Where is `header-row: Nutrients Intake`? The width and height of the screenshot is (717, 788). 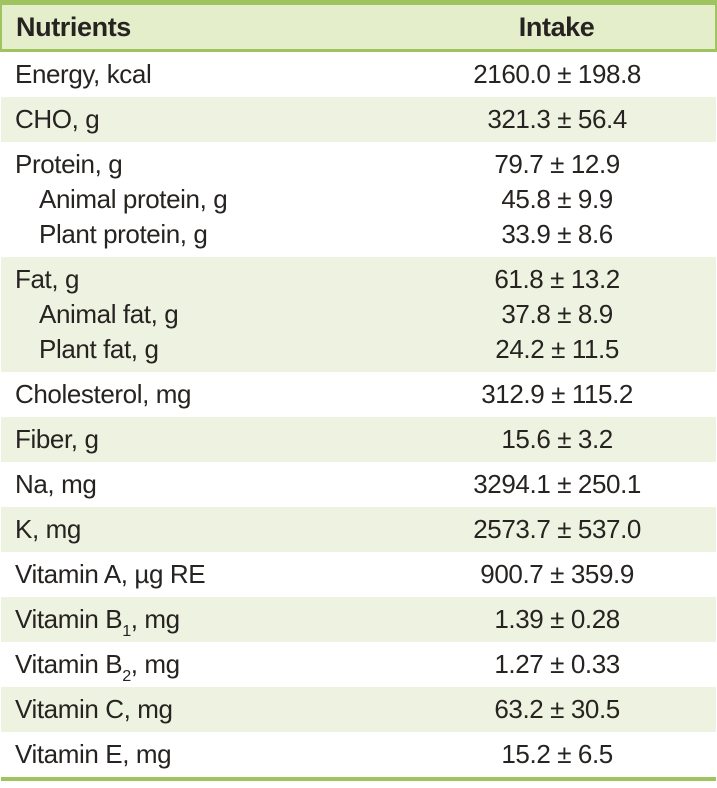
header-row: Nutrients Intake is located at coordinates (358, 27).